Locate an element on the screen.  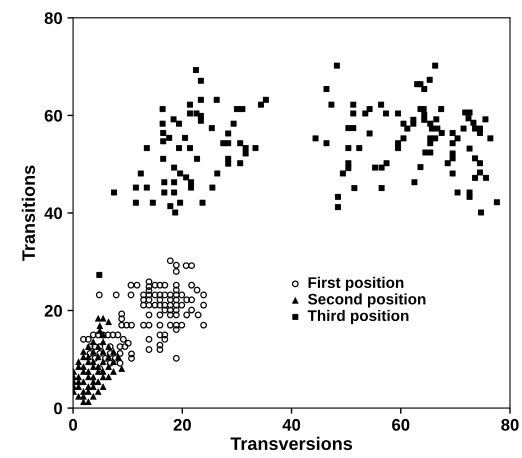
y-axis-title: Transitions is located at coordinates (29, 213).